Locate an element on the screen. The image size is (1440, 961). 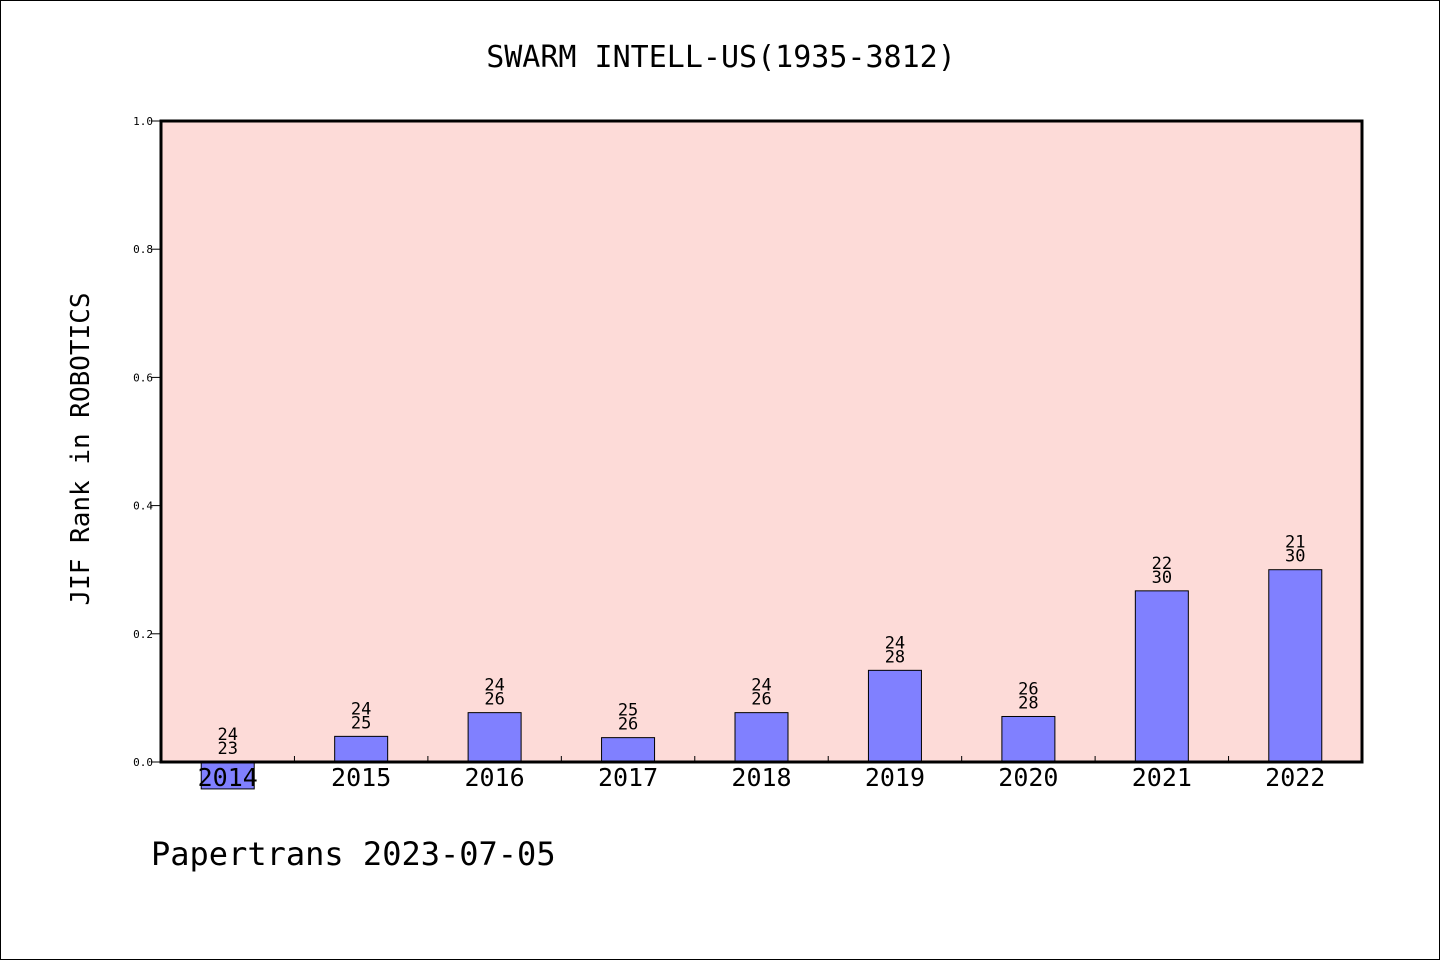
bar-total-label: 23 is located at coordinates (227, 749).